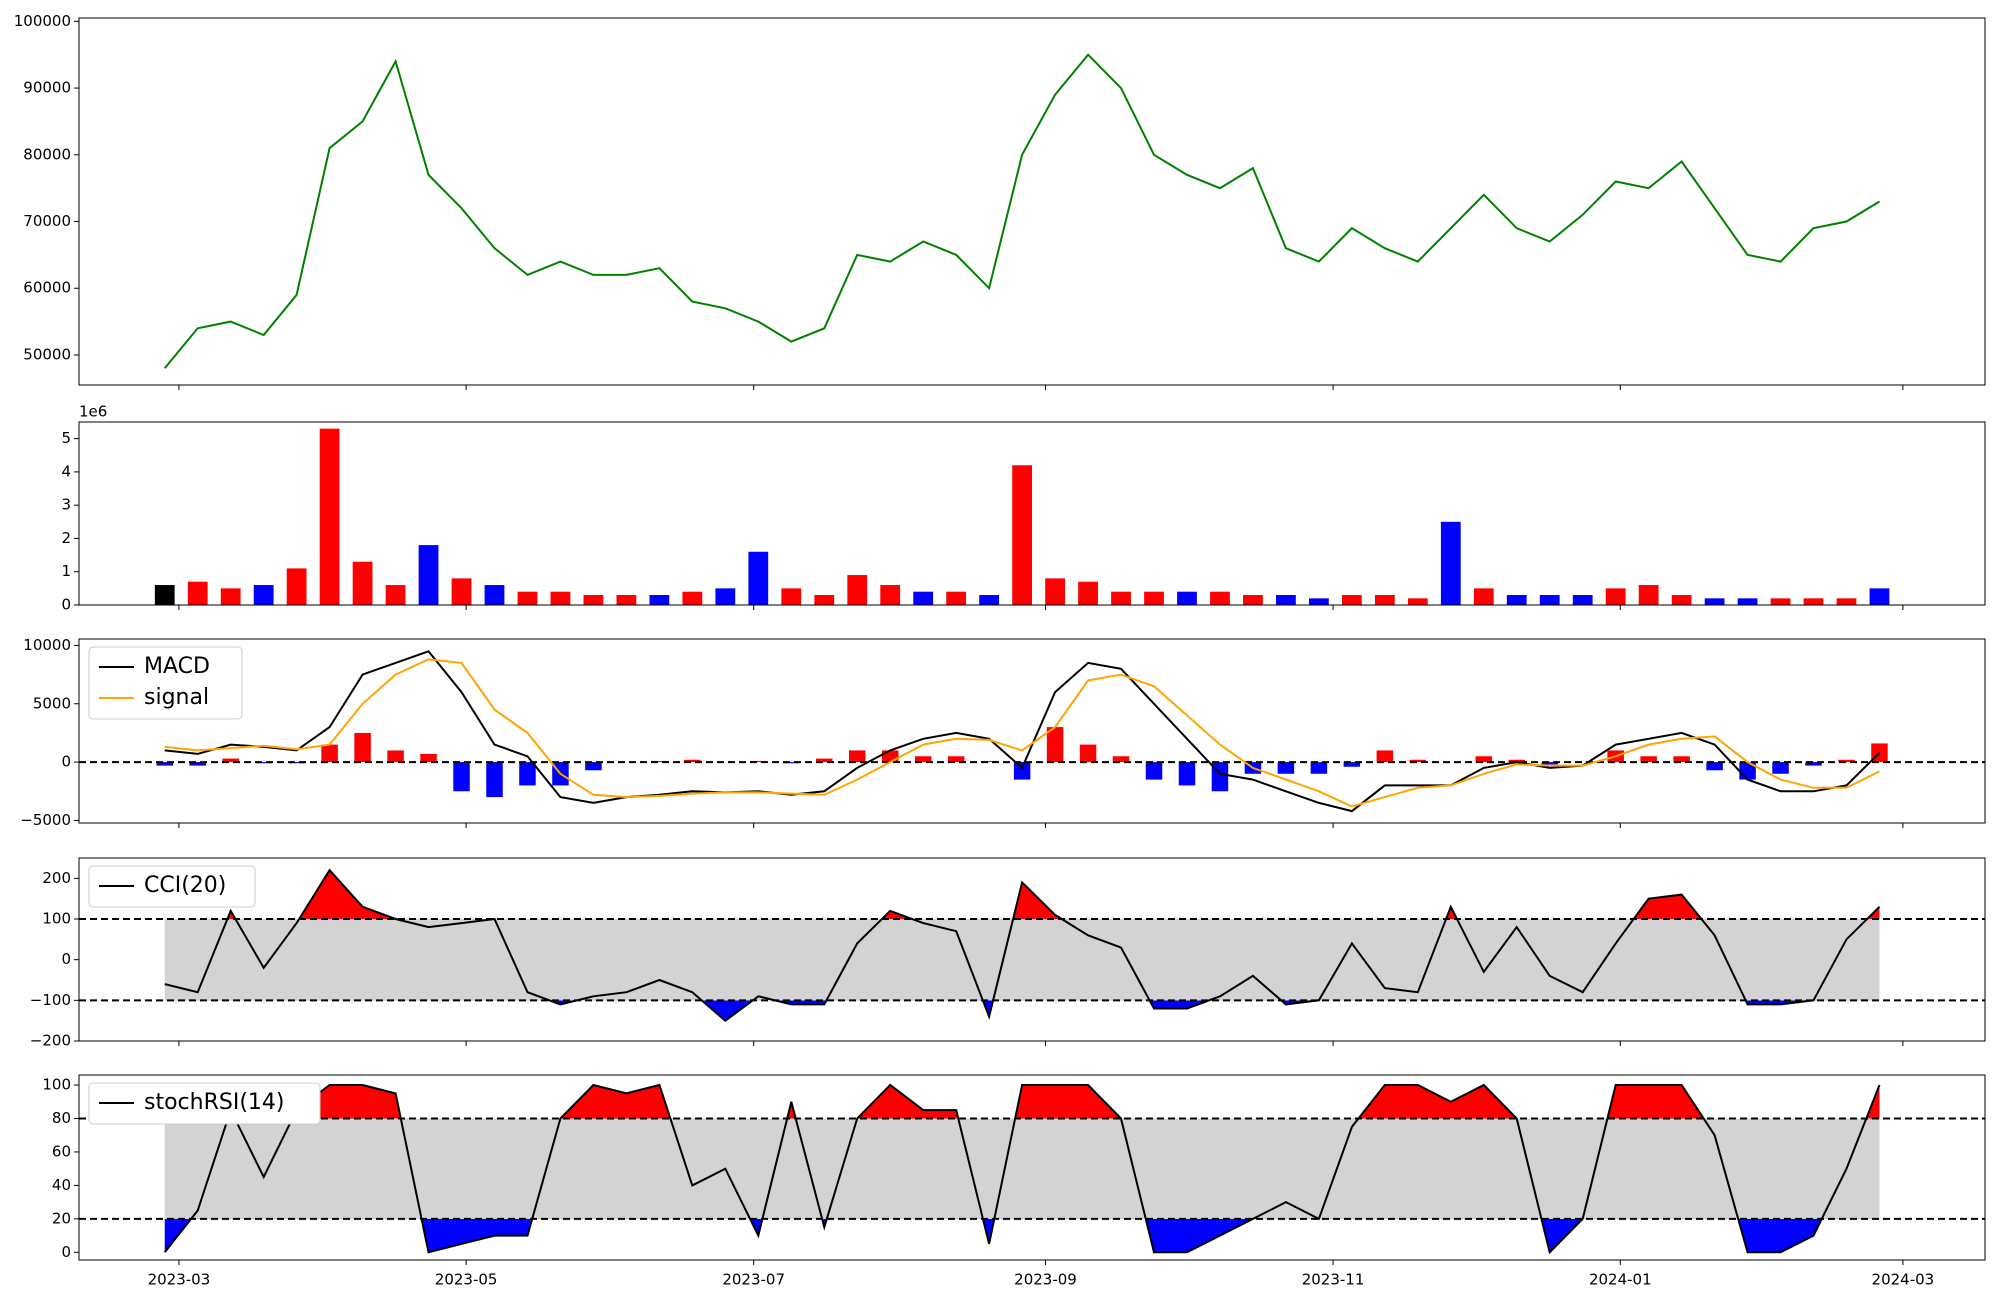  I want to click on y-tick-label: 80000, so click(47, 154).